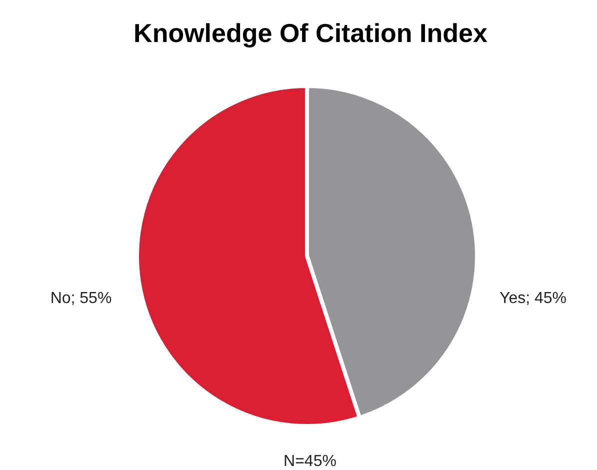 This screenshot has width=597, height=470. I want to click on text: N=45%, so click(310, 461).